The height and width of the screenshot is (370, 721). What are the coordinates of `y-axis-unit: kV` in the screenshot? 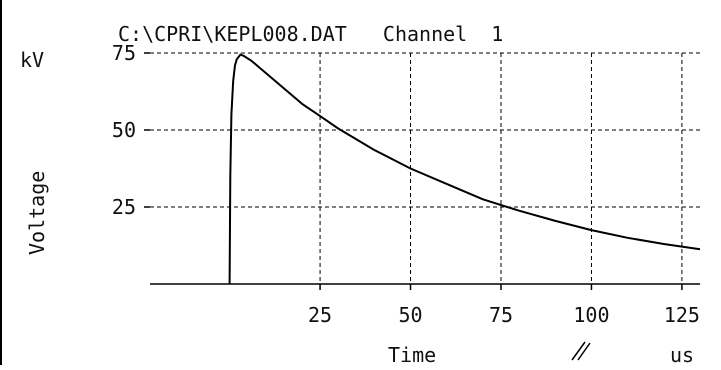 It's located at (32, 60).